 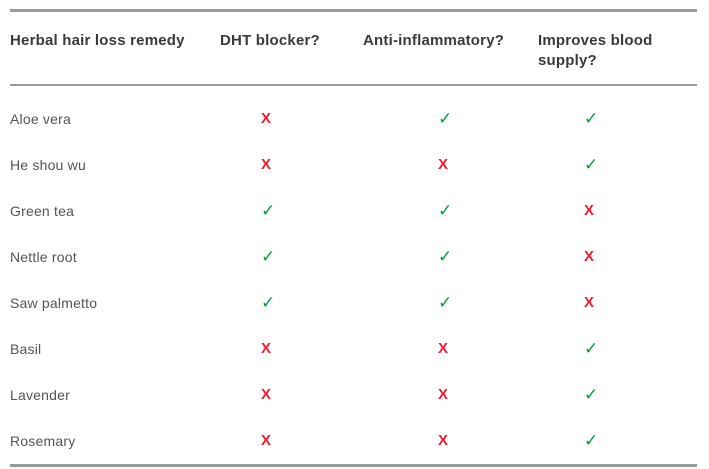 What do you see at coordinates (42, 210) in the screenshot?
I see `remedy-name: Green tea` at bounding box center [42, 210].